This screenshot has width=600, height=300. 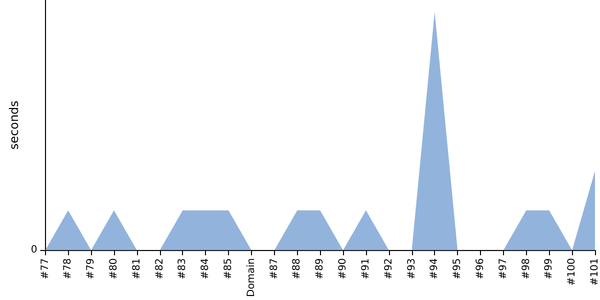 I want to click on x-tick-label: #101, so click(x=595, y=272).